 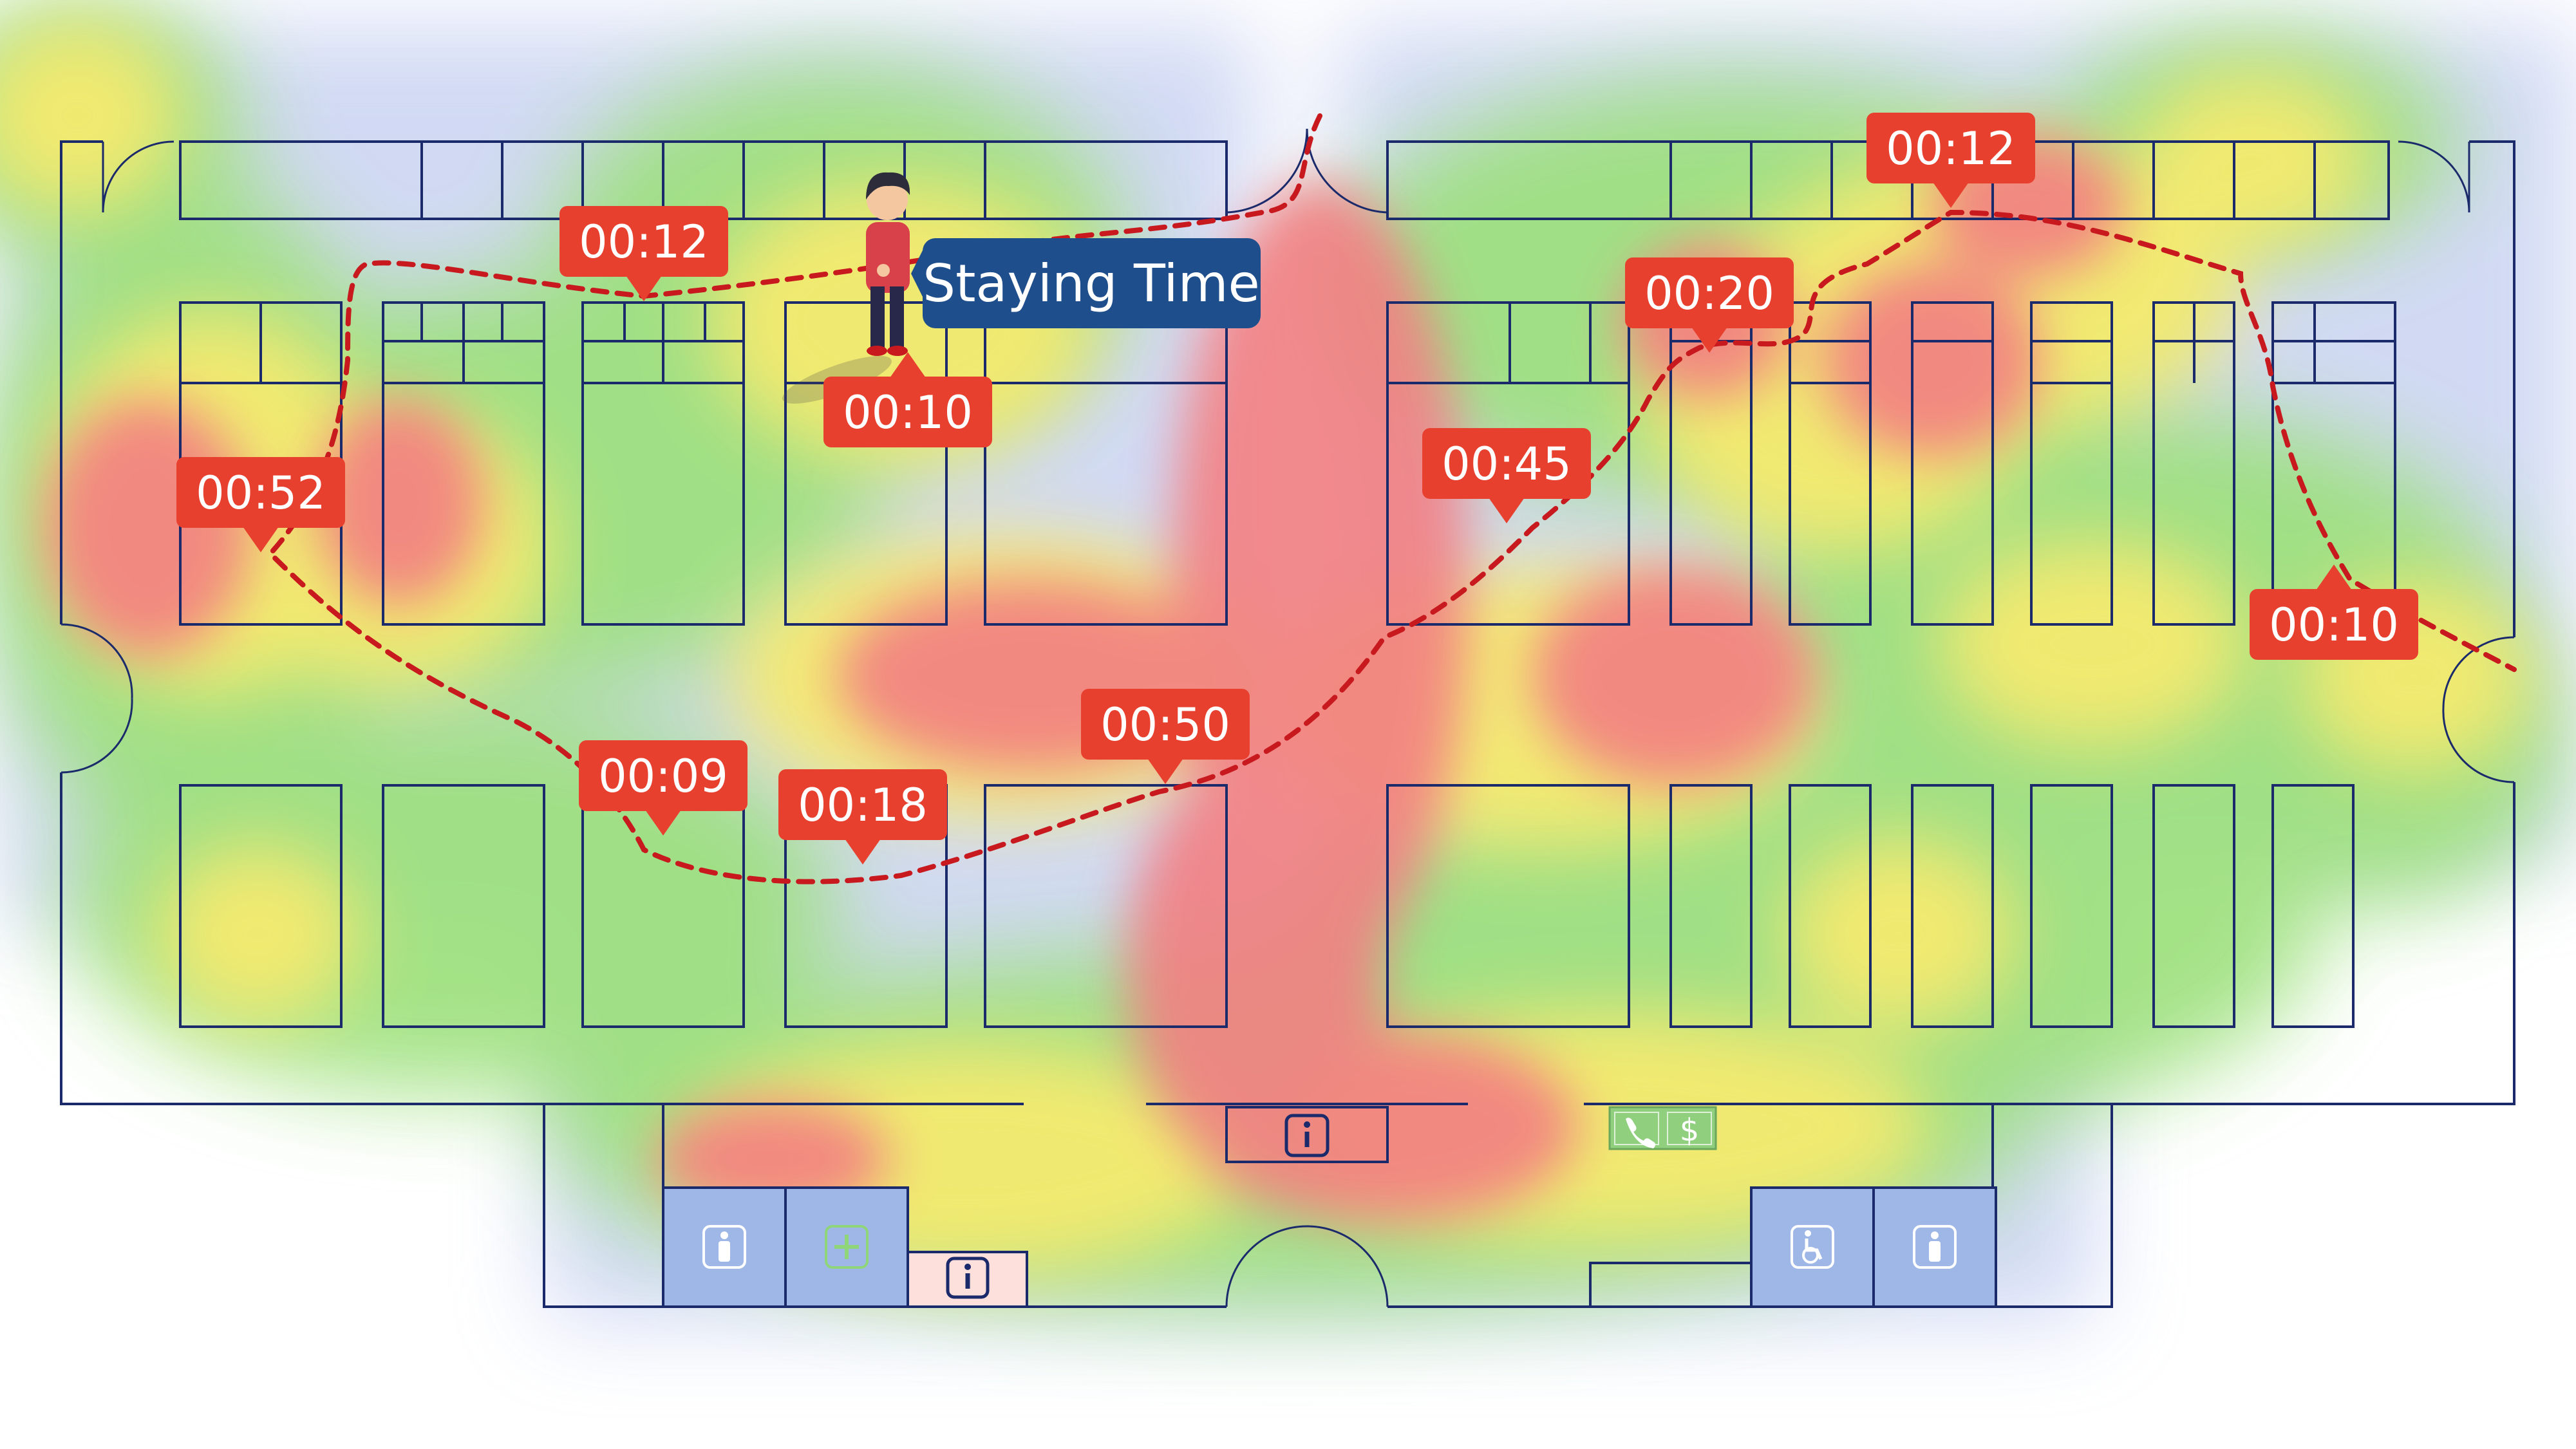 I want to click on time-tag-label: 00:18, so click(x=863, y=805).